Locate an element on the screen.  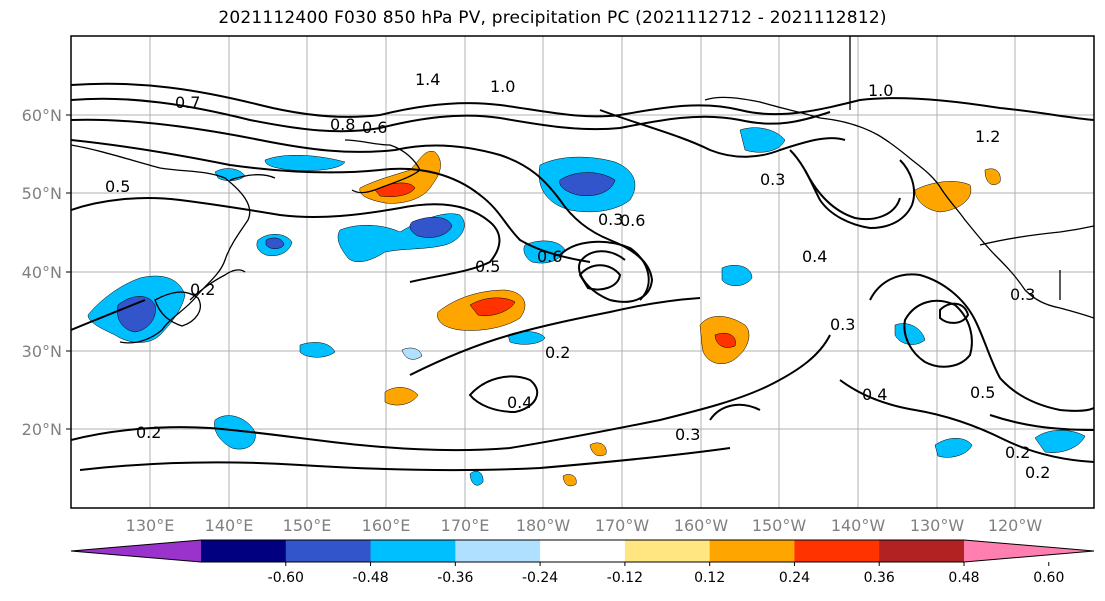
lon-label: 160°W is located at coordinates (701, 525).